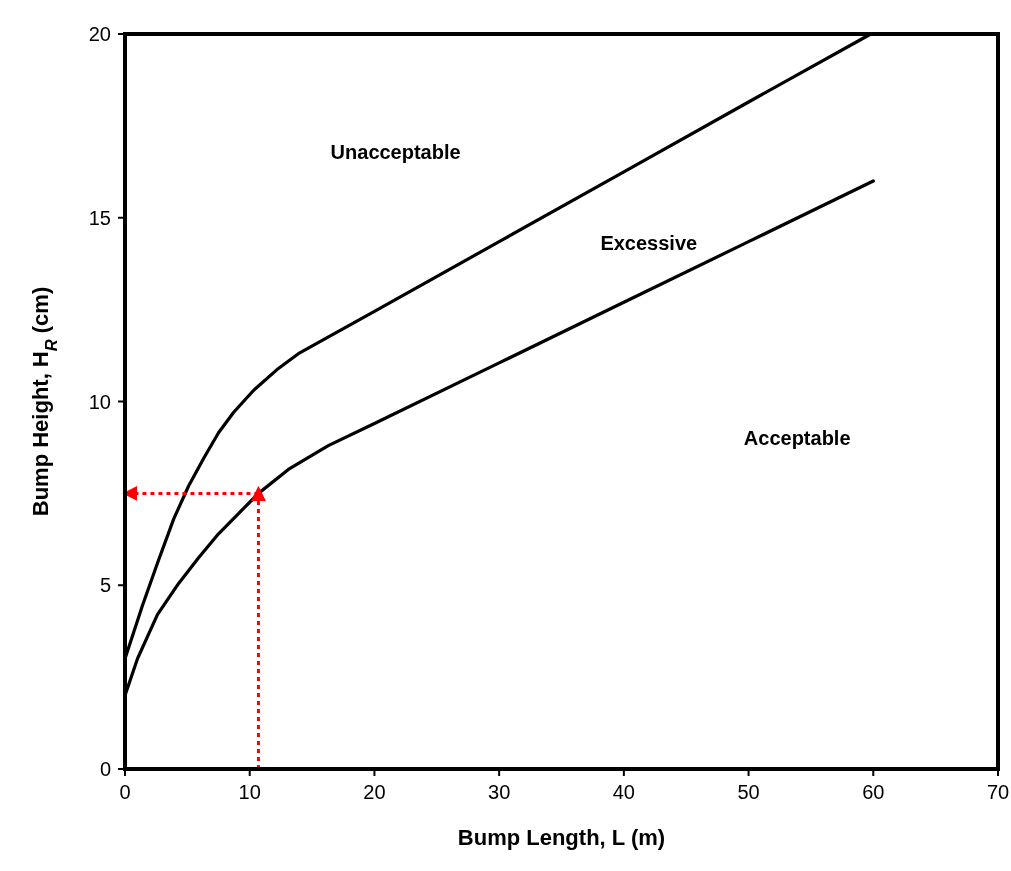 The width and height of the screenshot is (1011, 871). What do you see at coordinates (499, 792) in the screenshot?
I see `x-tick-label: 30` at bounding box center [499, 792].